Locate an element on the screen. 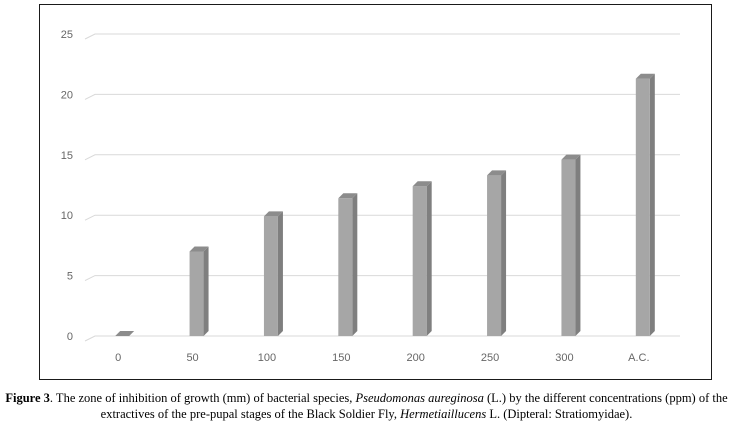 This screenshot has height=446, width=733. caption-insect: Hermetiaillucens is located at coordinates (443, 414).